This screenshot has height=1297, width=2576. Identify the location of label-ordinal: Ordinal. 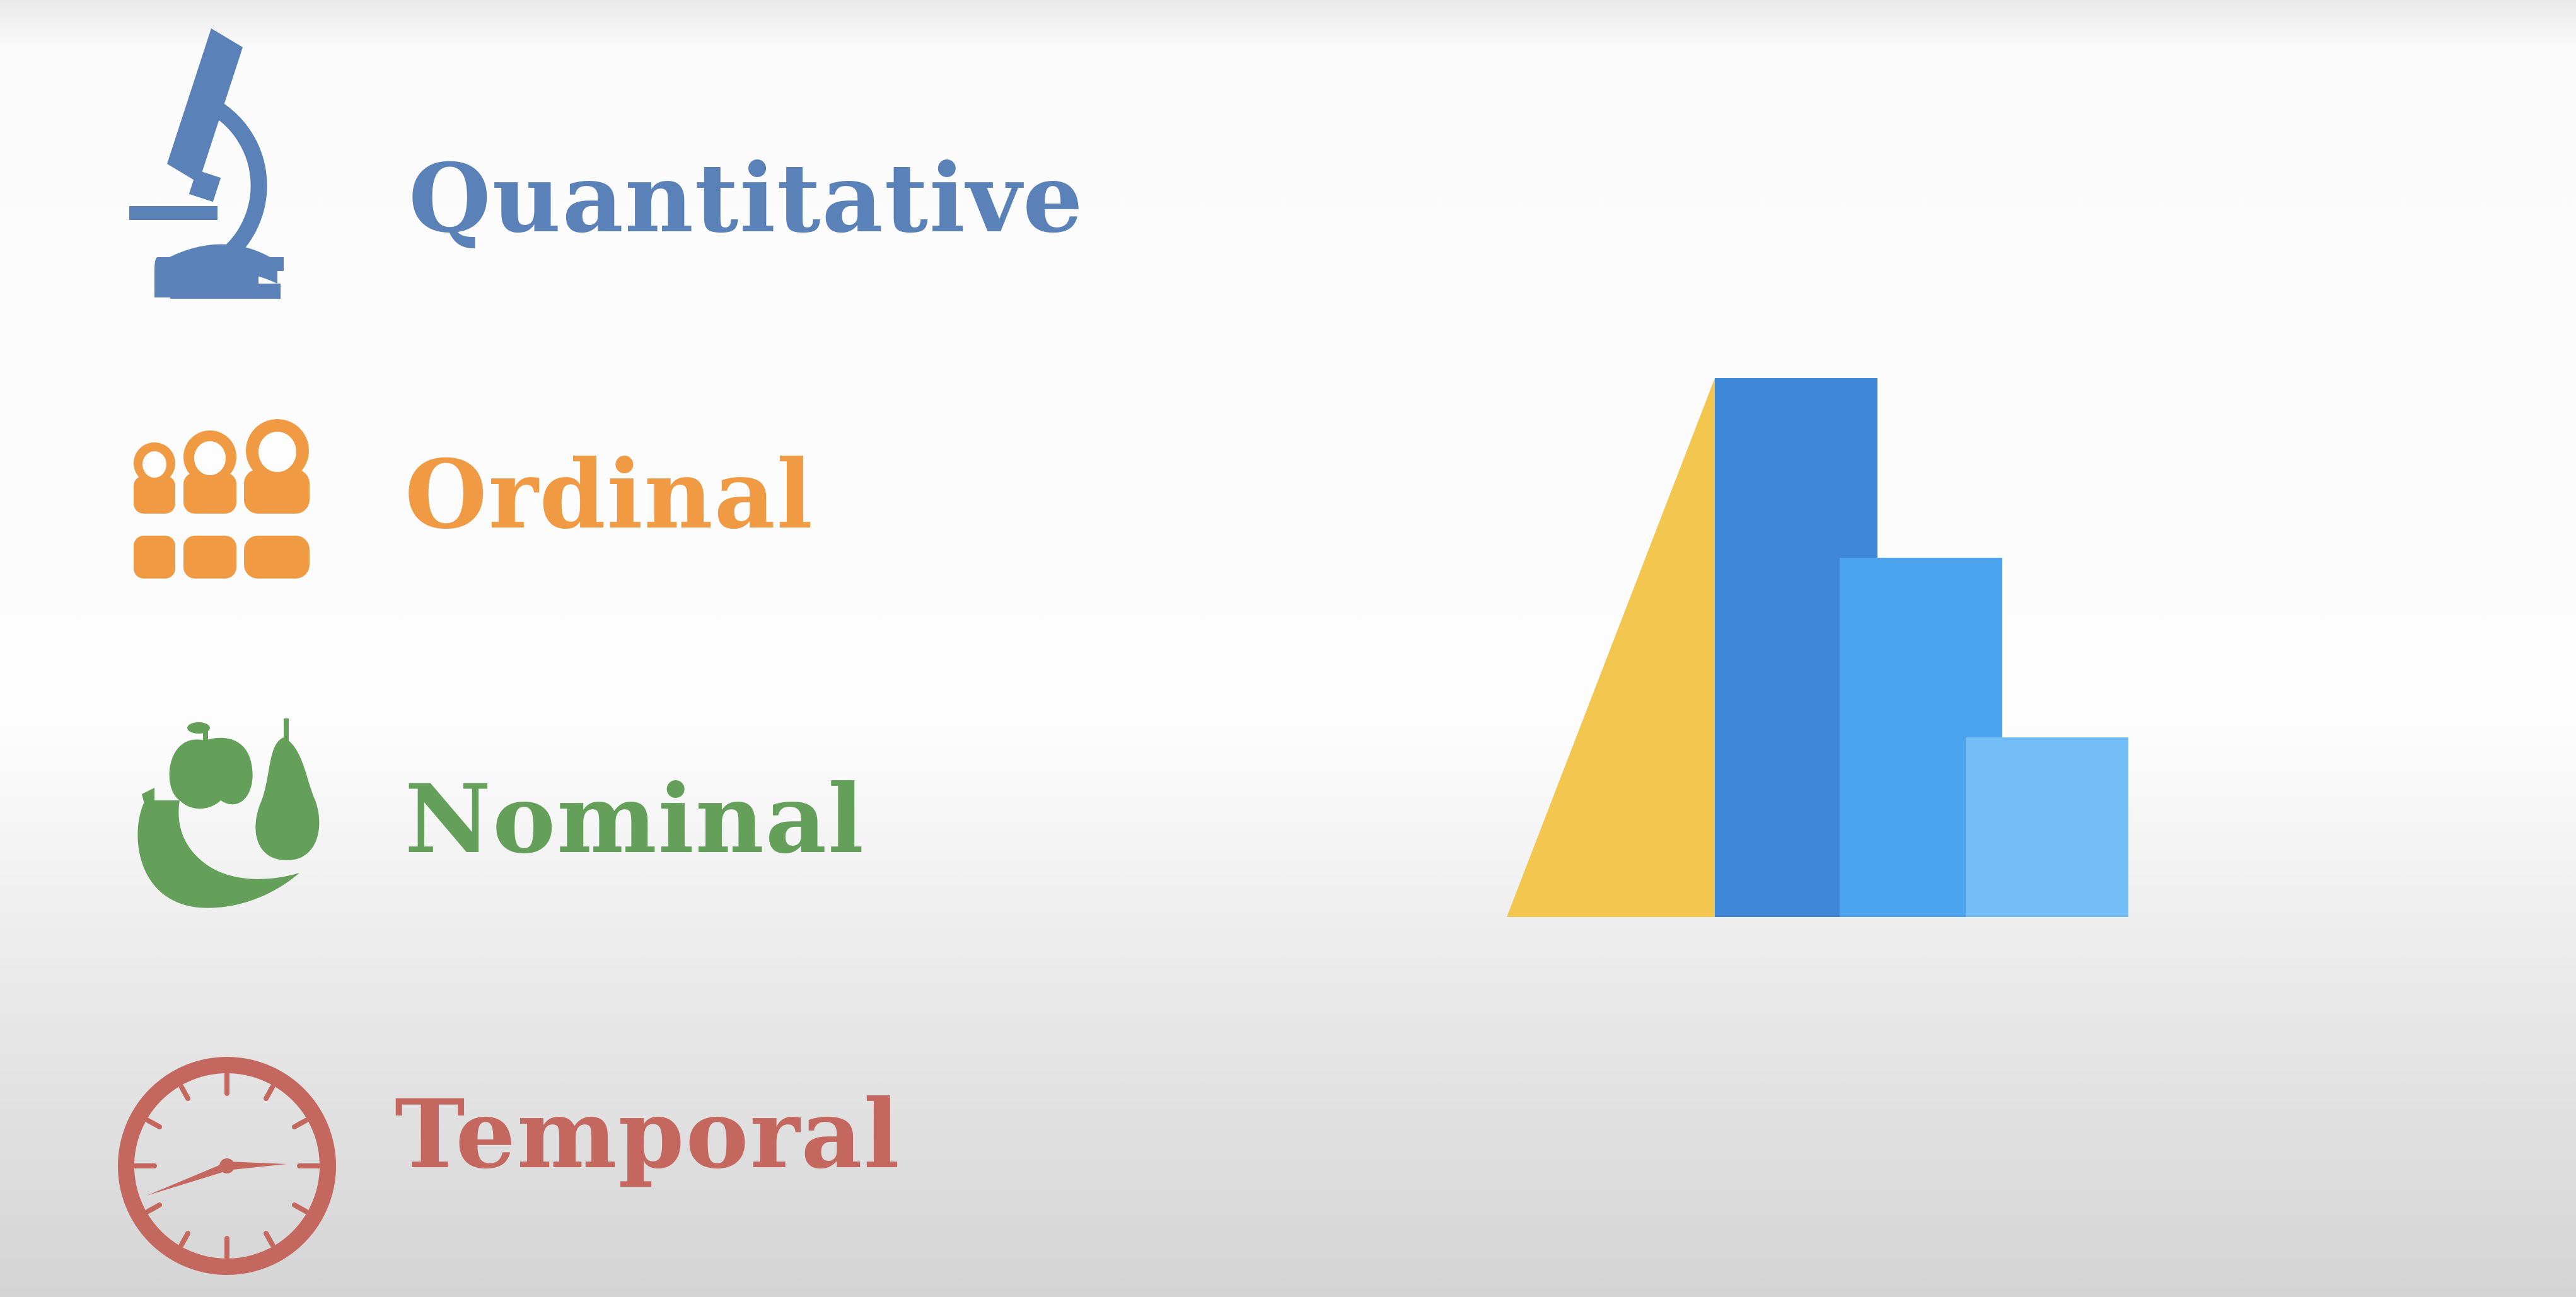
(609, 494).